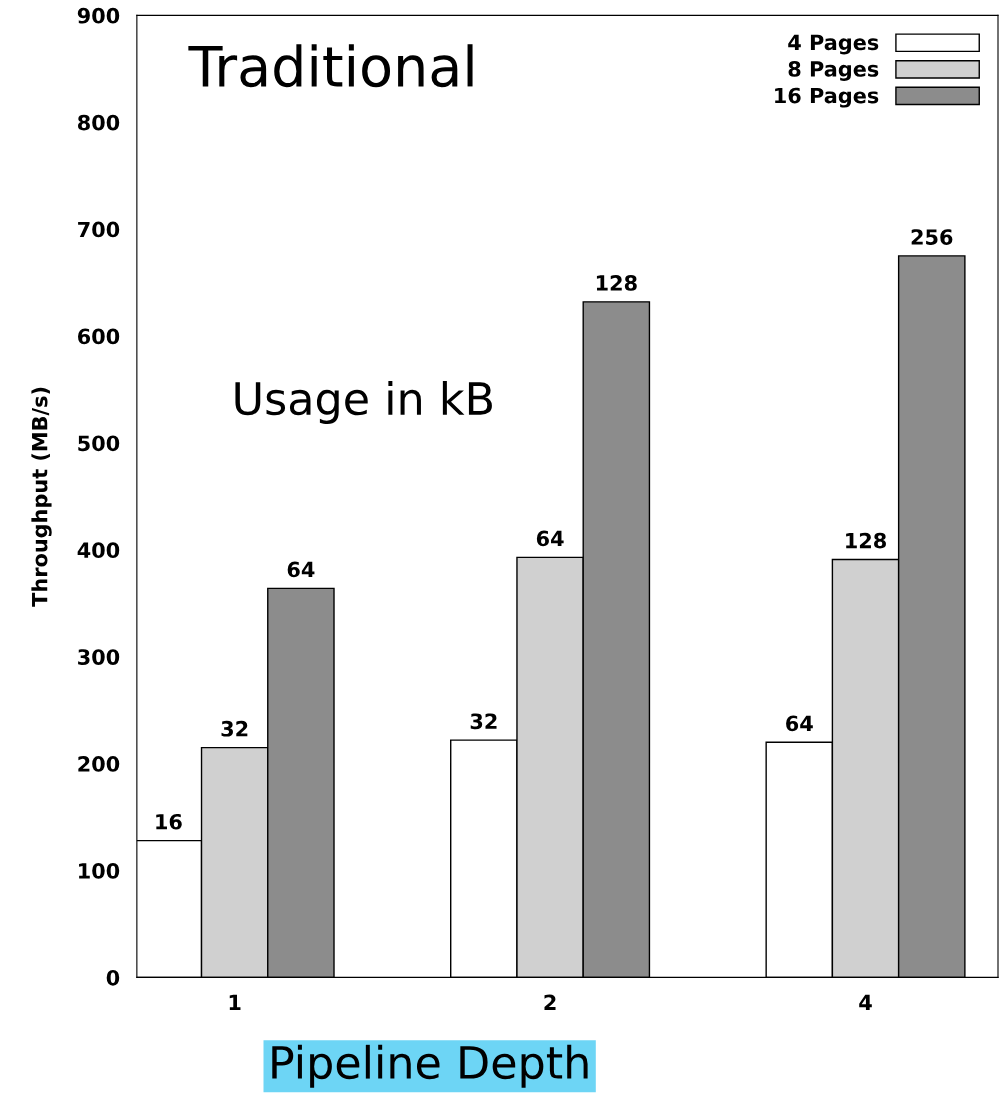  What do you see at coordinates (98, 550) in the screenshot?
I see `y-tick-label: 400` at bounding box center [98, 550].